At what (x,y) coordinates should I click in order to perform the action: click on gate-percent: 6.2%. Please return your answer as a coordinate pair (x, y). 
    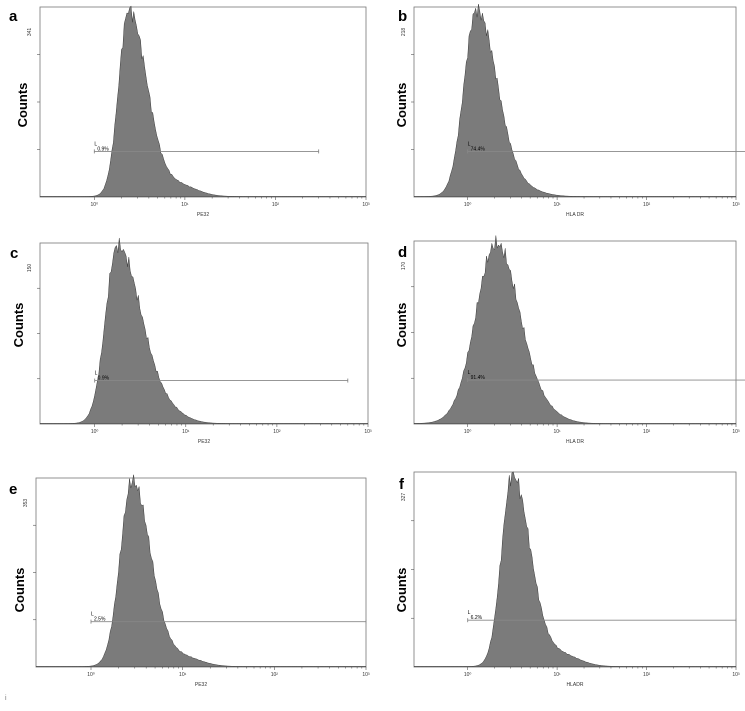
    Looking at the image, I should click on (477, 618).